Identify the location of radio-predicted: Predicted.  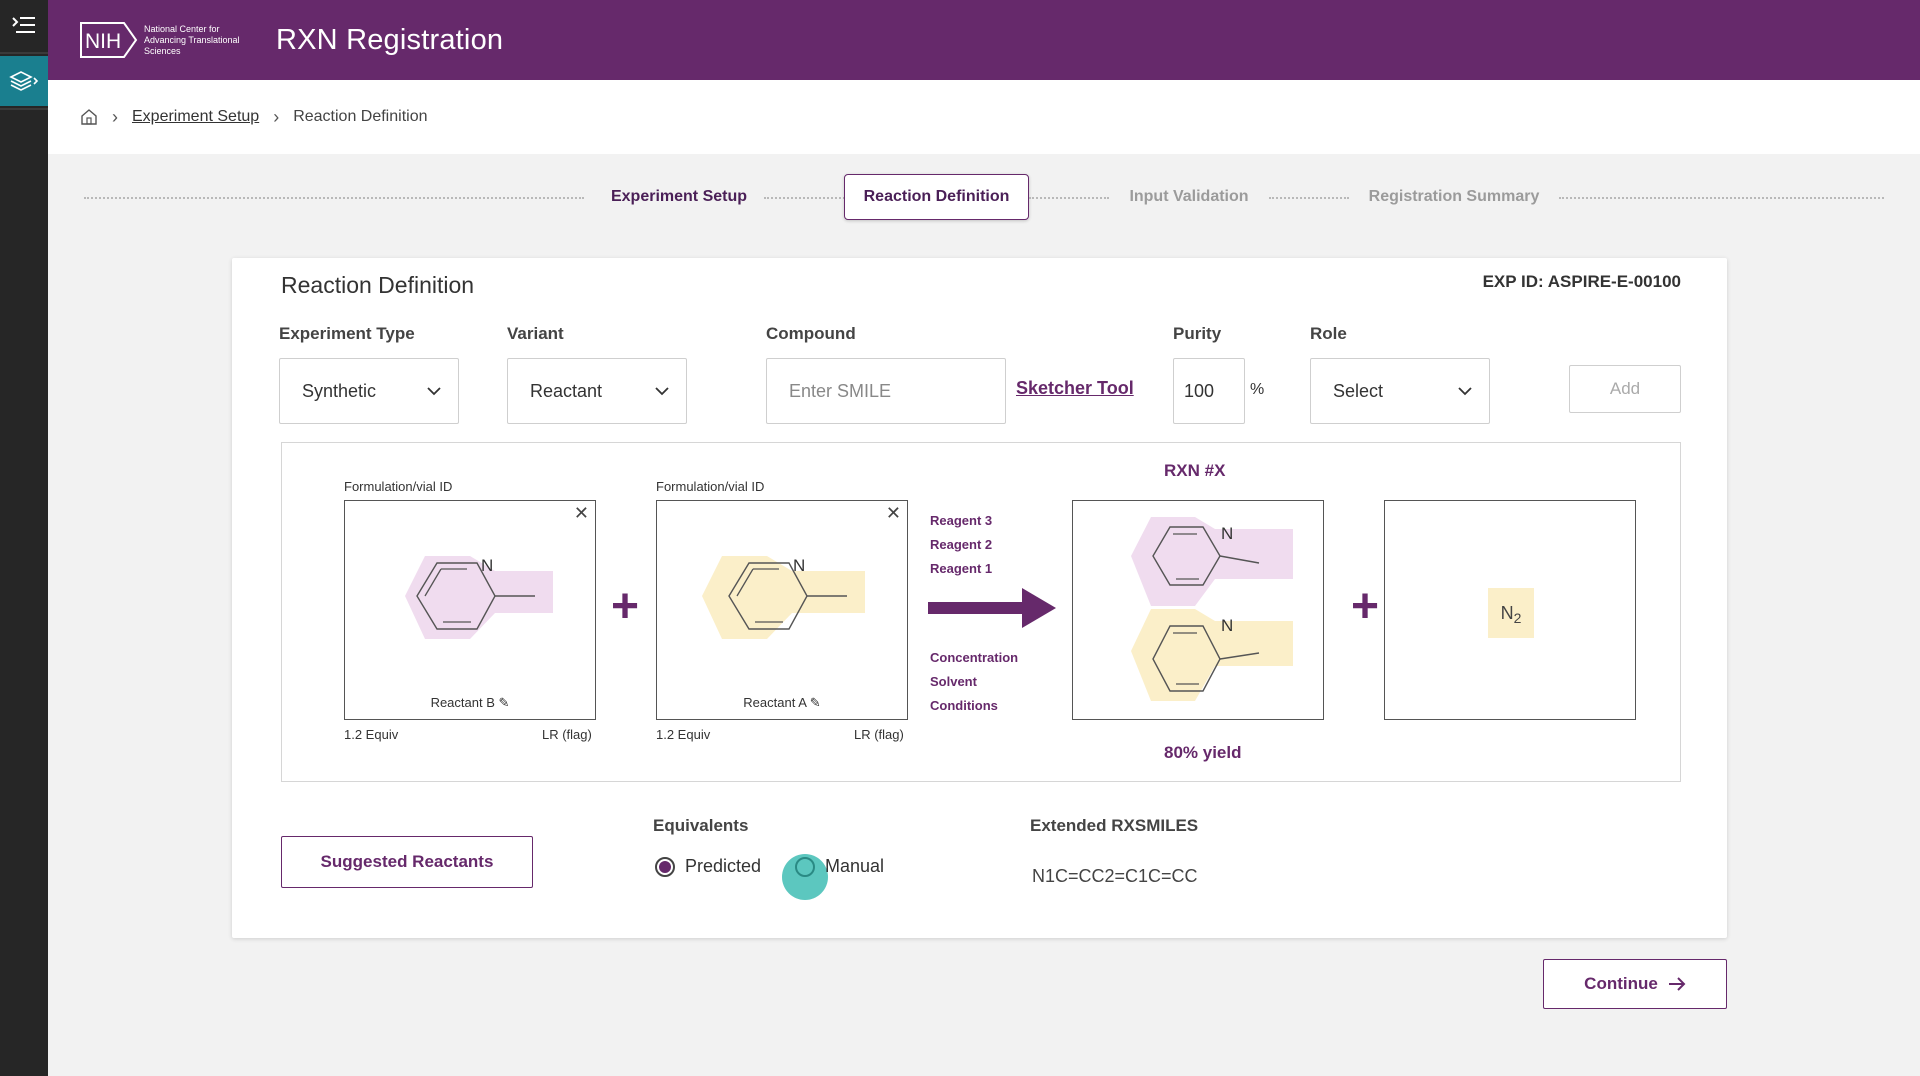
(708, 866).